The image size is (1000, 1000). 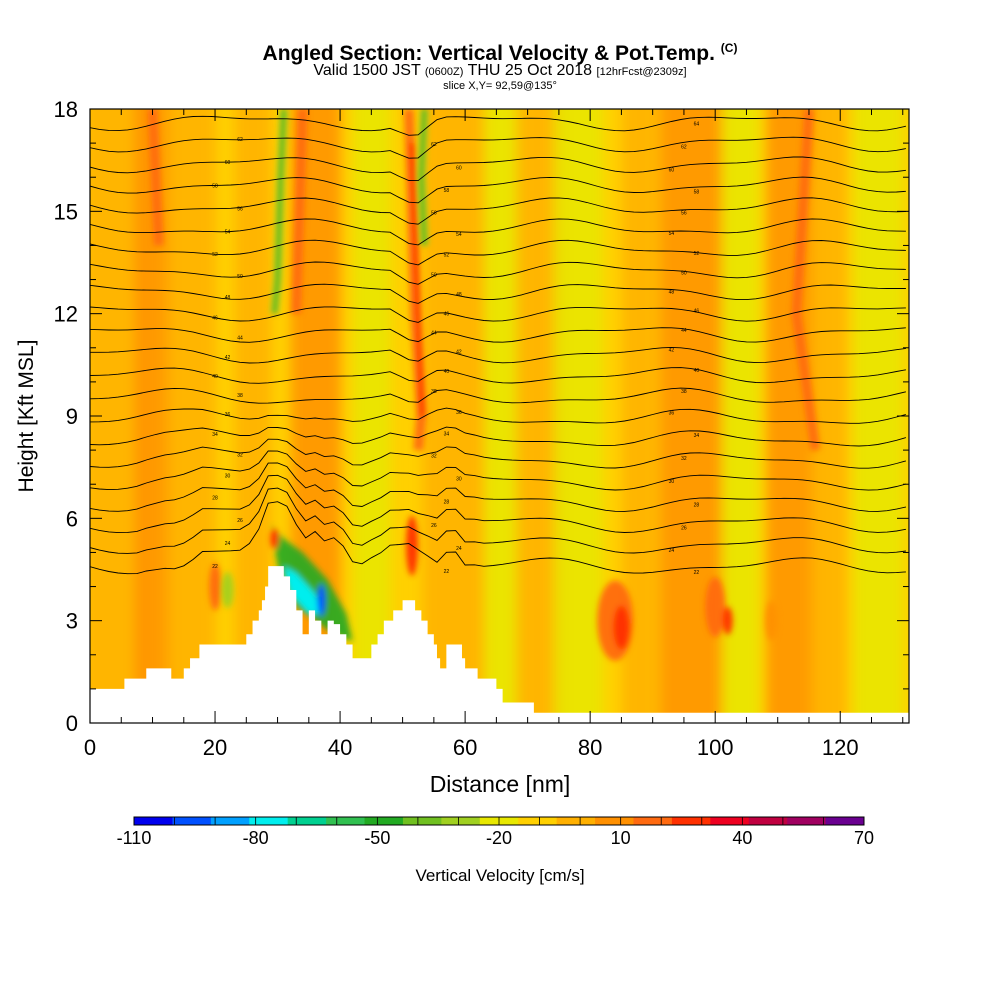 I want to click on valid-date: THU 25 Oct 2018, so click(x=530, y=70).